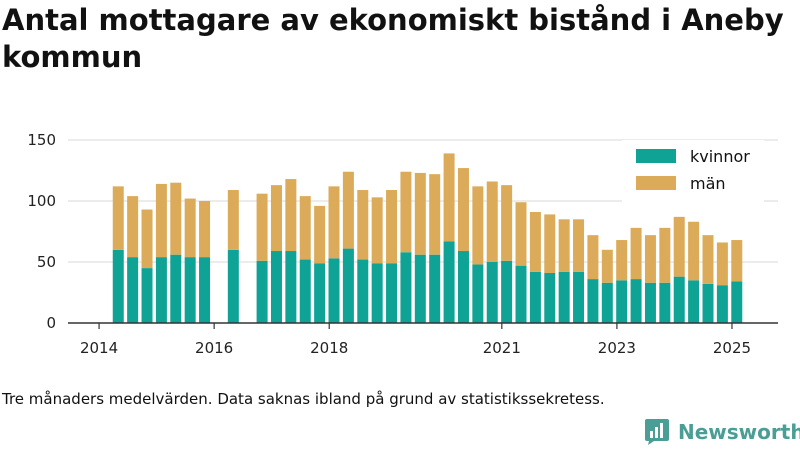 The width and height of the screenshot is (800, 450). What do you see at coordinates (502, 348) in the screenshot?
I see `x-tick-label: 2021` at bounding box center [502, 348].